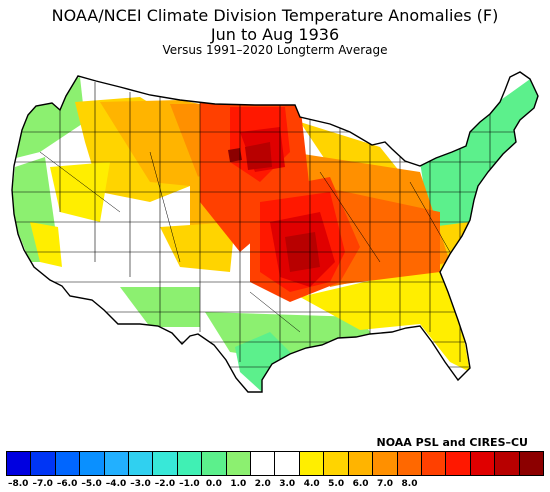 This screenshot has width=550, height=492. I want to click on colorbar-tick-label: 3.0, so click(287, 484).